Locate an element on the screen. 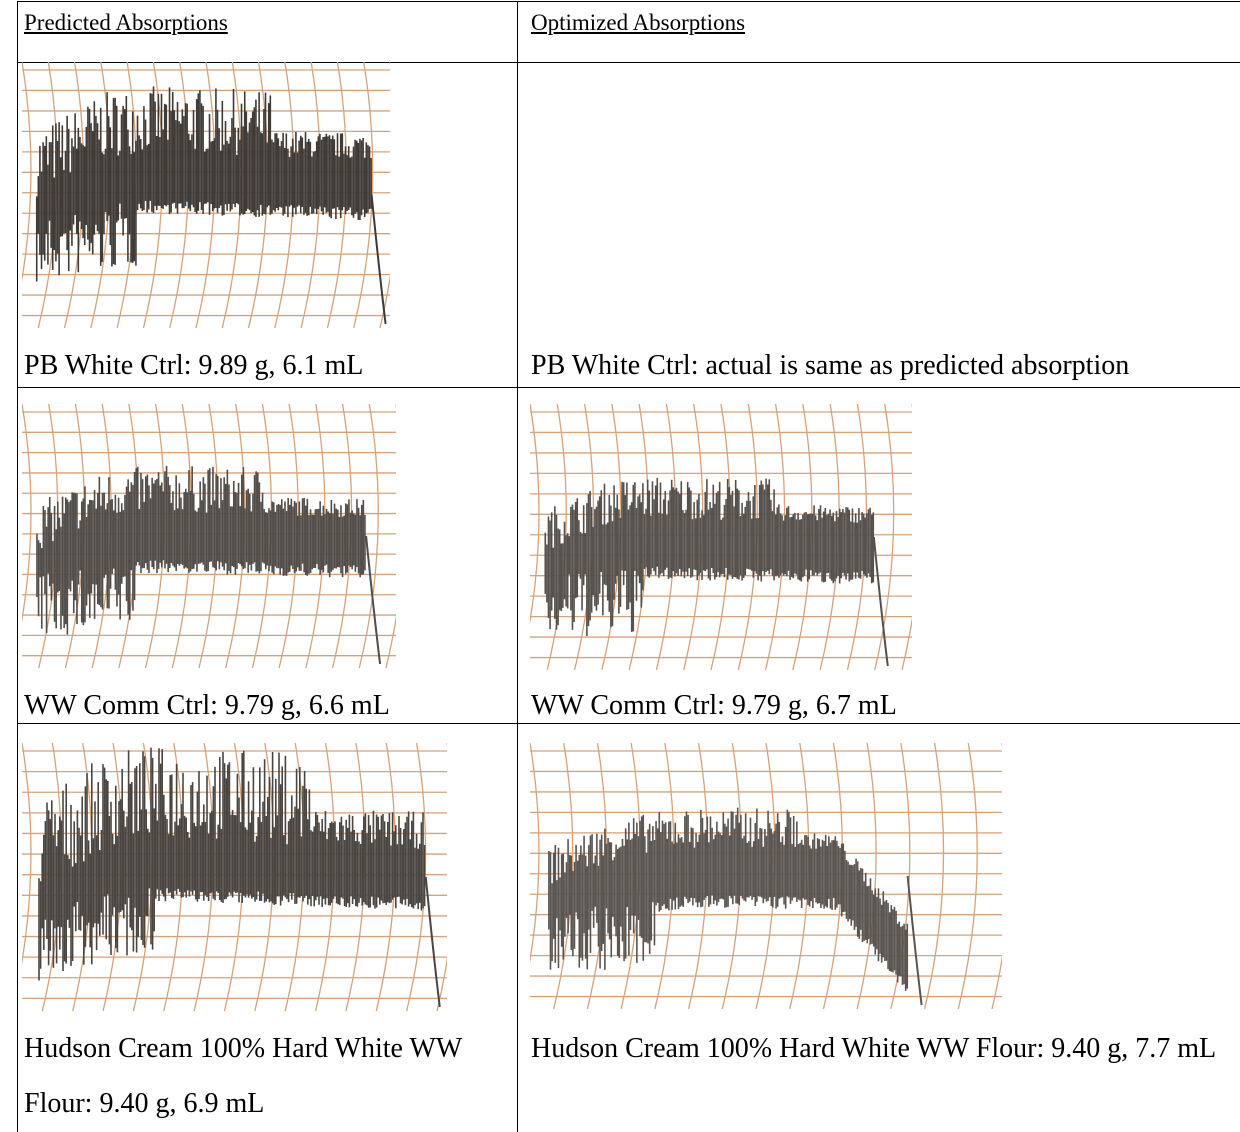 The image size is (1240, 1132). caption: PB White Ctrl: 9.89 g, 6.1 mL is located at coordinates (194, 365).